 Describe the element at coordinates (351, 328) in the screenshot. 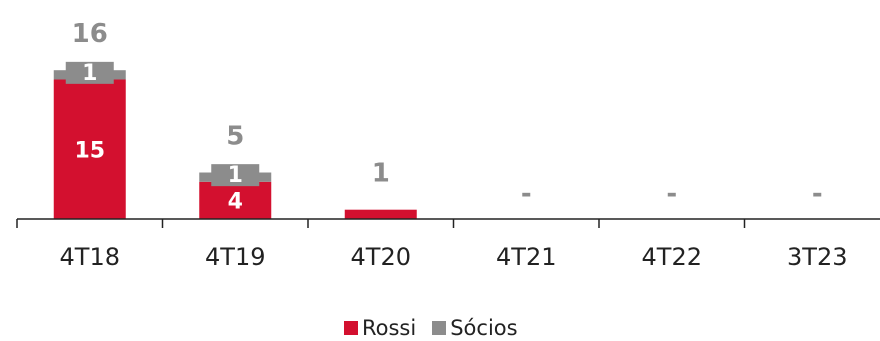

I see `legend-swatch-rossi` at that location.